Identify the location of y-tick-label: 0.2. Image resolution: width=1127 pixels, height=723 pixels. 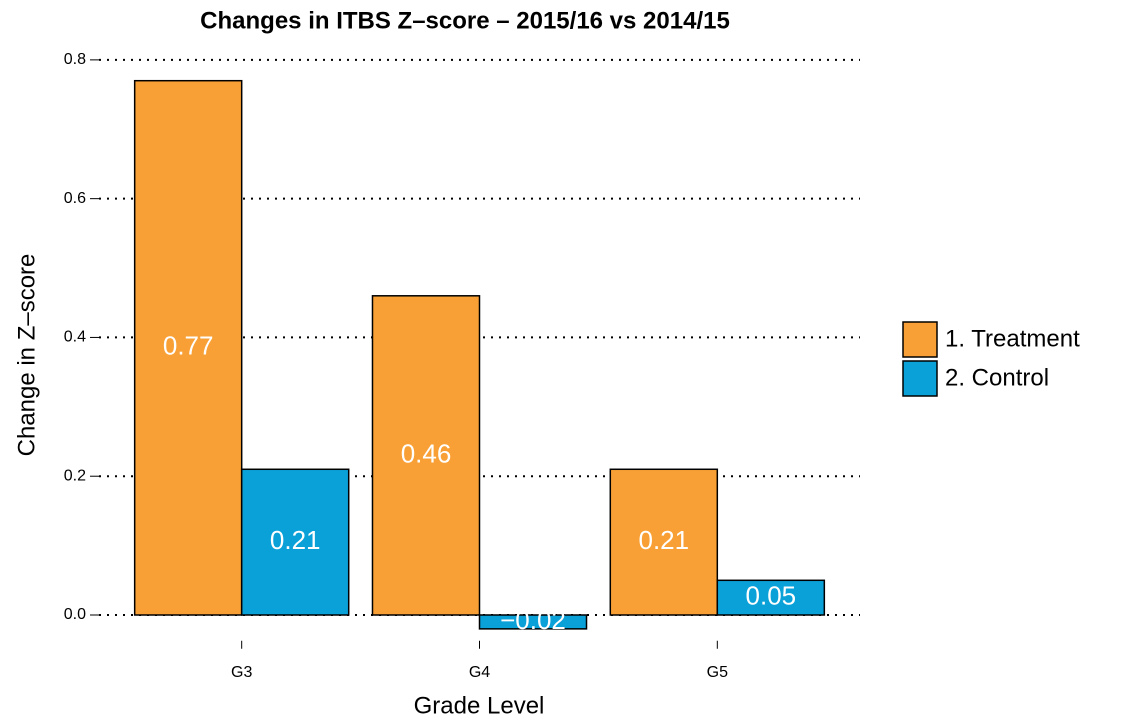
(75, 475).